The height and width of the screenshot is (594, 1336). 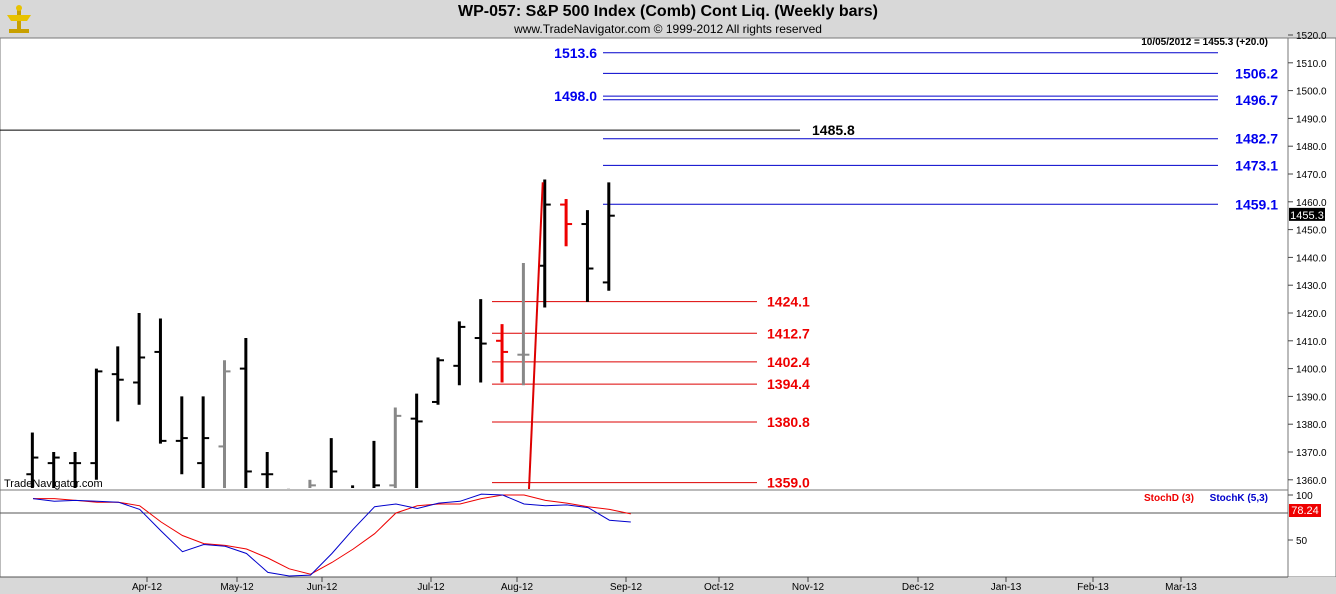 What do you see at coordinates (1304, 496) in the screenshot?
I see `stoch-y-tick-label: 100` at bounding box center [1304, 496].